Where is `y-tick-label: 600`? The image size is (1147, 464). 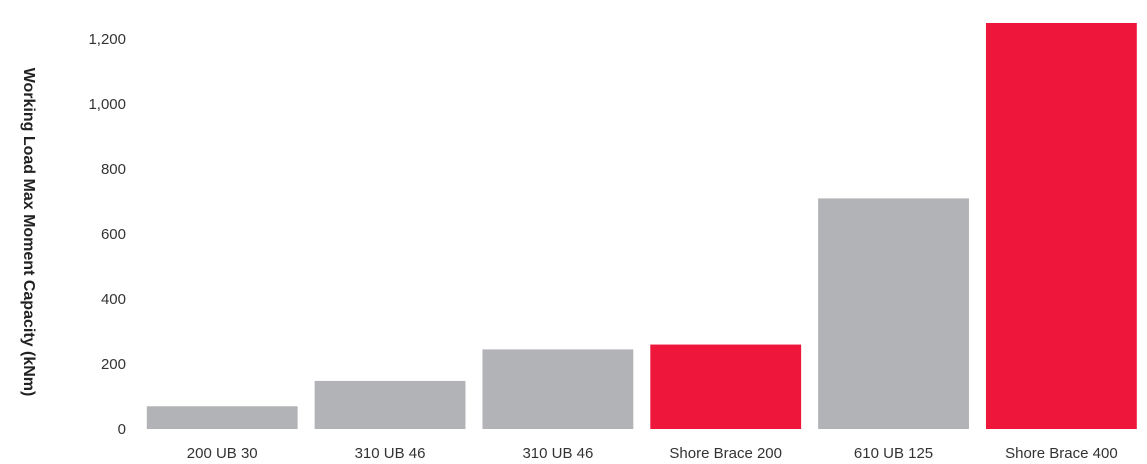
y-tick-label: 600 is located at coordinates (113, 234).